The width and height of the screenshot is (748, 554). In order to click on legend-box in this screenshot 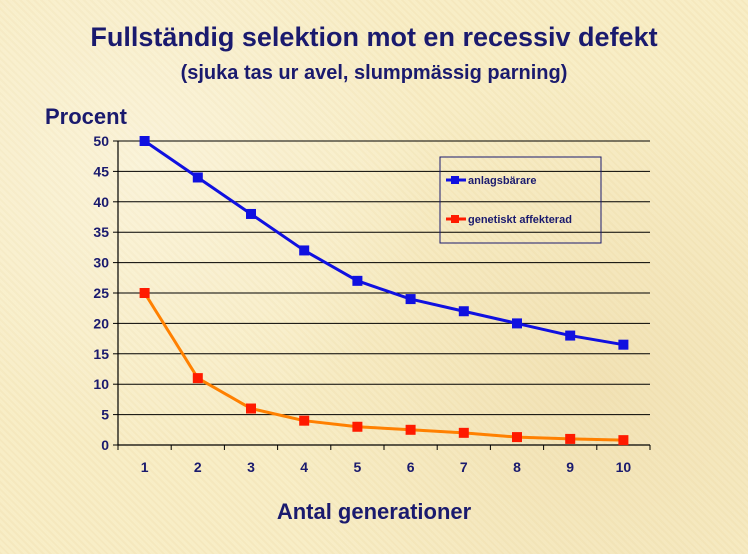, I will do `click(520, 200)`.